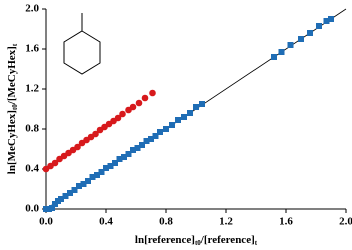 The width and height of the screenshot is (352, 250). What do you see at coordinates (12, 75) in the screenshot?
I see `y-axis-label-part: /[MeCyHex]` at bounding box center [12, 75].